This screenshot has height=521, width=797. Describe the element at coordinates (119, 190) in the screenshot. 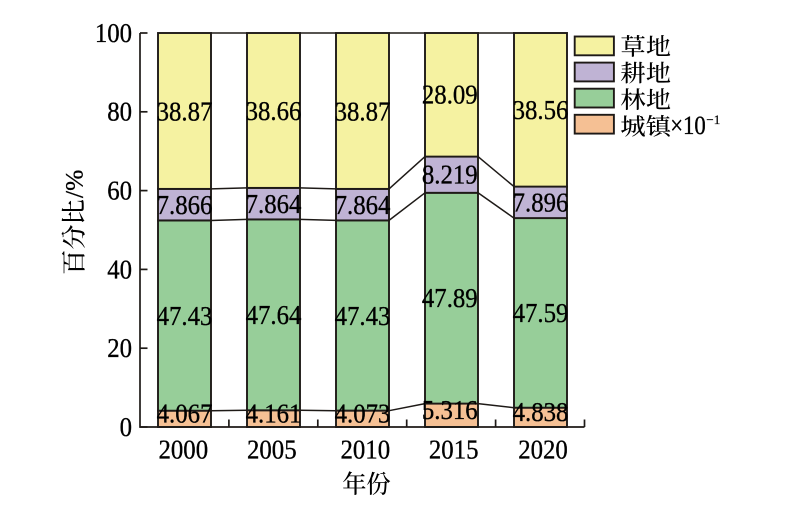

I see `svg-text: 60` at that location.